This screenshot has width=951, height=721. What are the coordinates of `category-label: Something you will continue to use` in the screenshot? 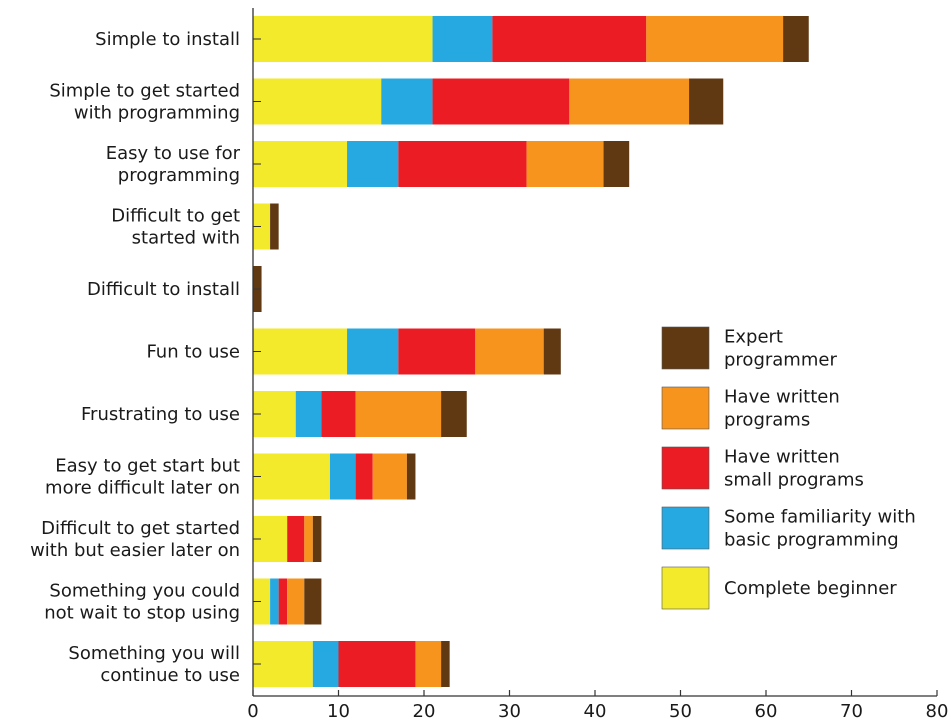 It's located at (154, 664).